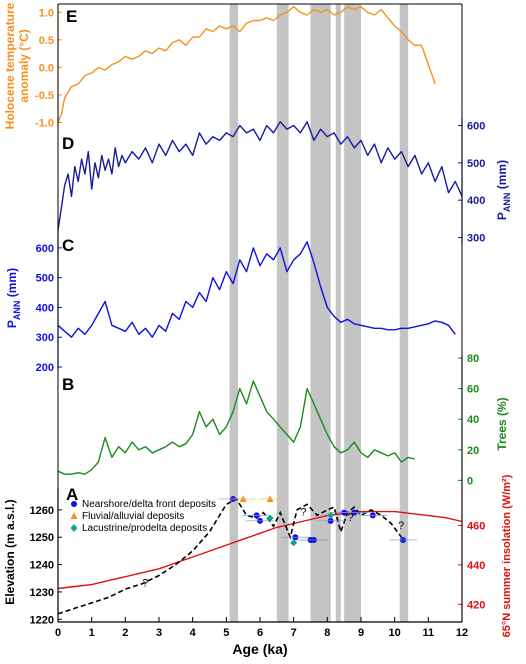  Describe the element at coordinates (71, 16) in the screenshot. I see `panel-letter-e: E` at that location.